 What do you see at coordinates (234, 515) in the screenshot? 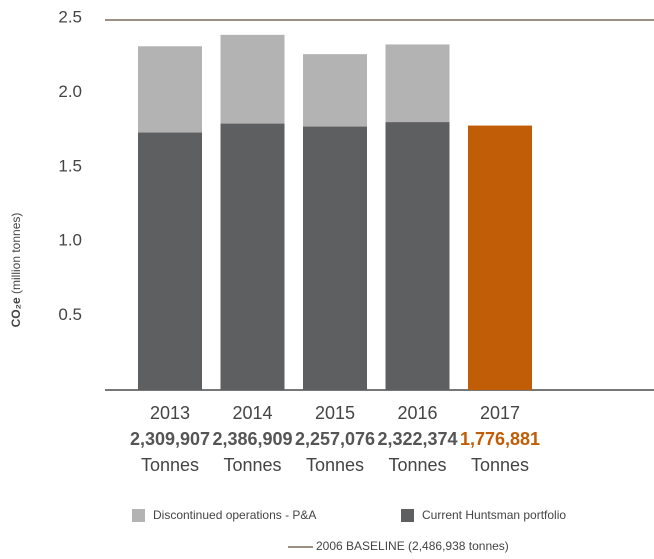
I see `legend-label: Discontinued operations - P&A` at bounding box center [234, 515].